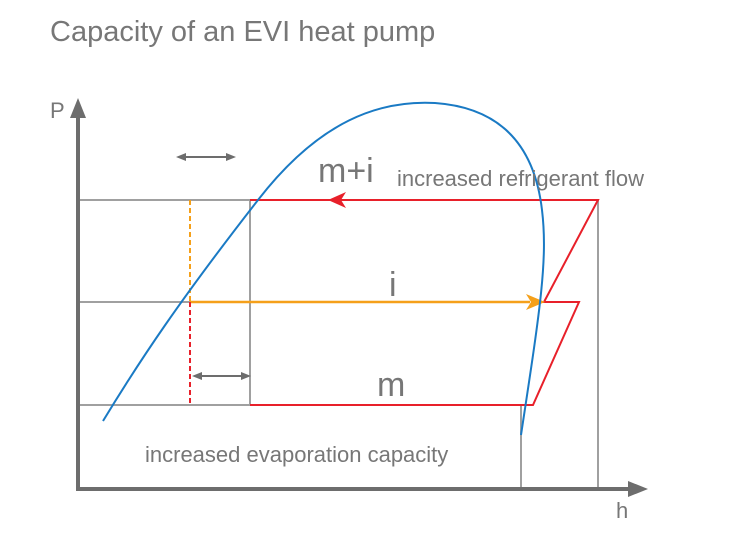 The width and height of the screenshot is (741, 549). What do you see at coordinates (57, 110) in the screenshot?
I see `y-axis-label: P` at bounding box center [57, 110].